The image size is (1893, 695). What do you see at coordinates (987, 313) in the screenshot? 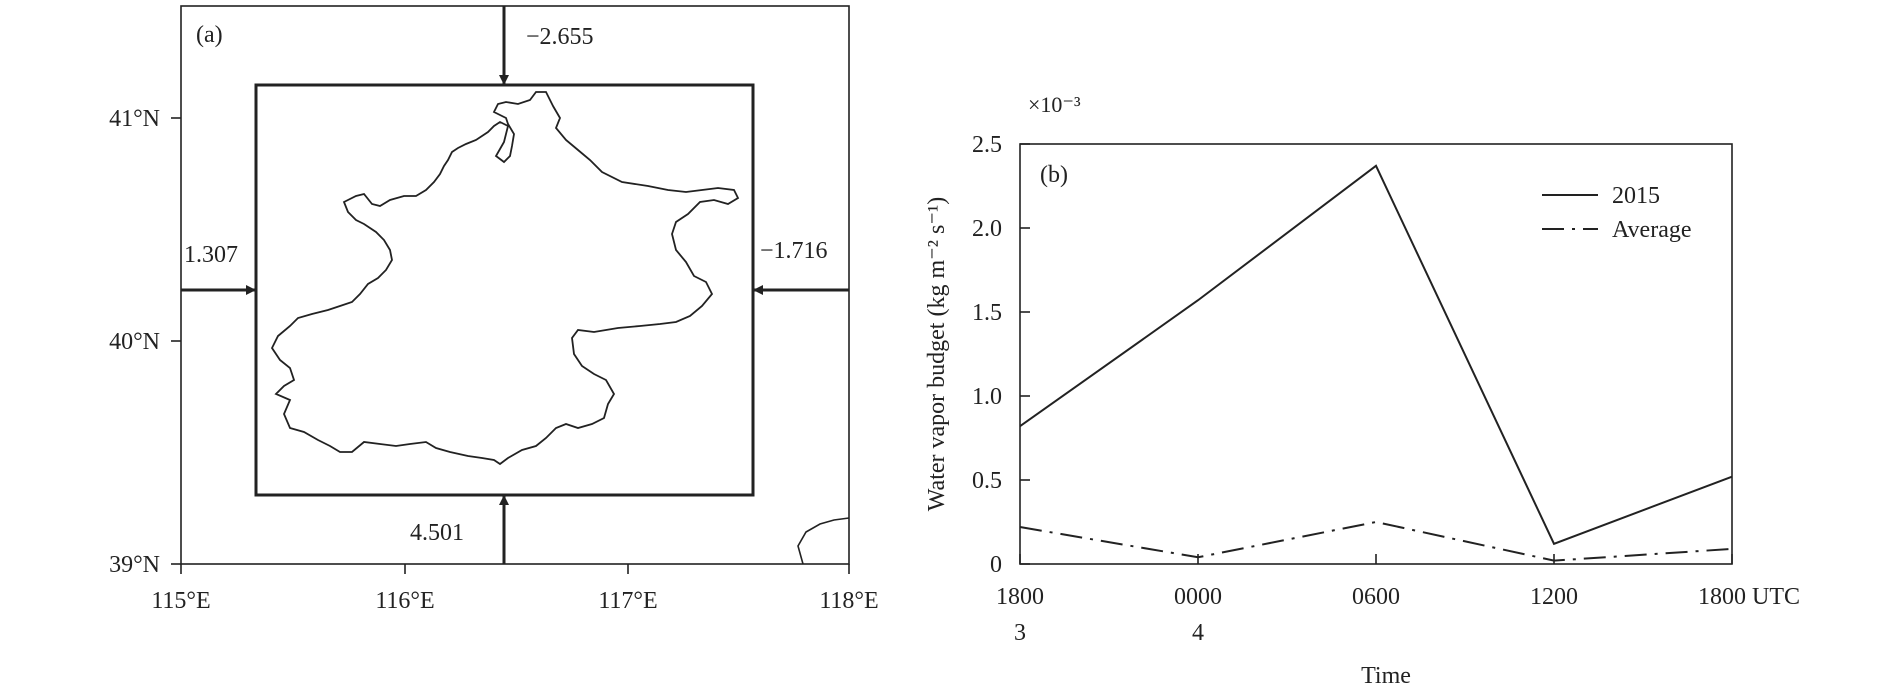
I see `y-tick-label: 1.5` at bounding box center [987, 313].